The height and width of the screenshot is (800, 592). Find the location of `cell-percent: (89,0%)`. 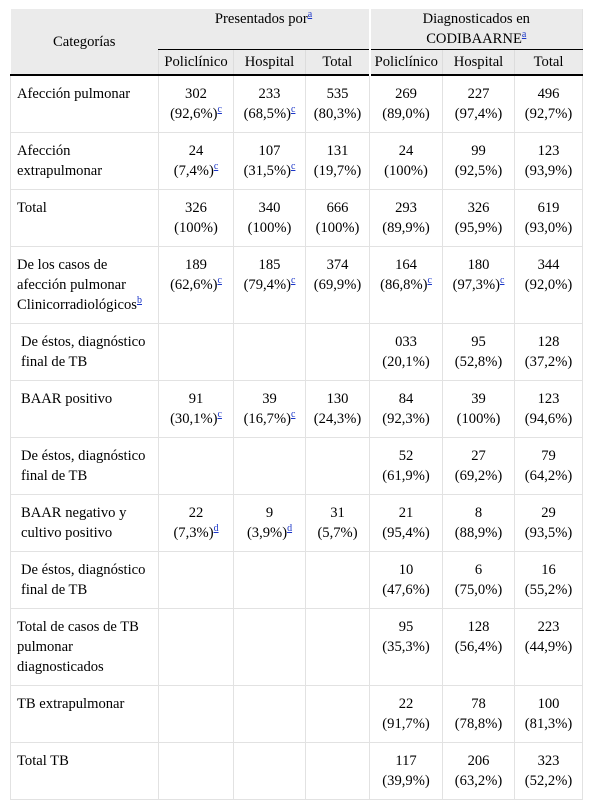

cell-percent: (89,0%) is located at coordinates (406, 114).